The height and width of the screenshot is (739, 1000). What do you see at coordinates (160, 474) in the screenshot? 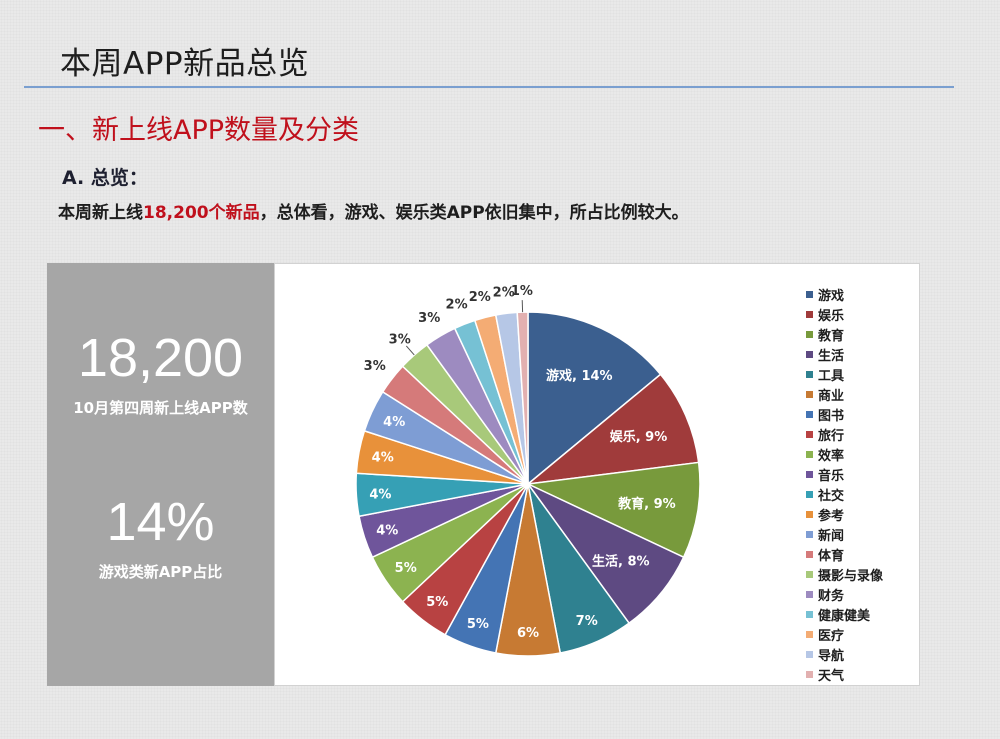
I see `stats-panel: 18,200 10月第四周新上线APP数 14% 游戏类新APP占比` at bounding box center [160, 474].